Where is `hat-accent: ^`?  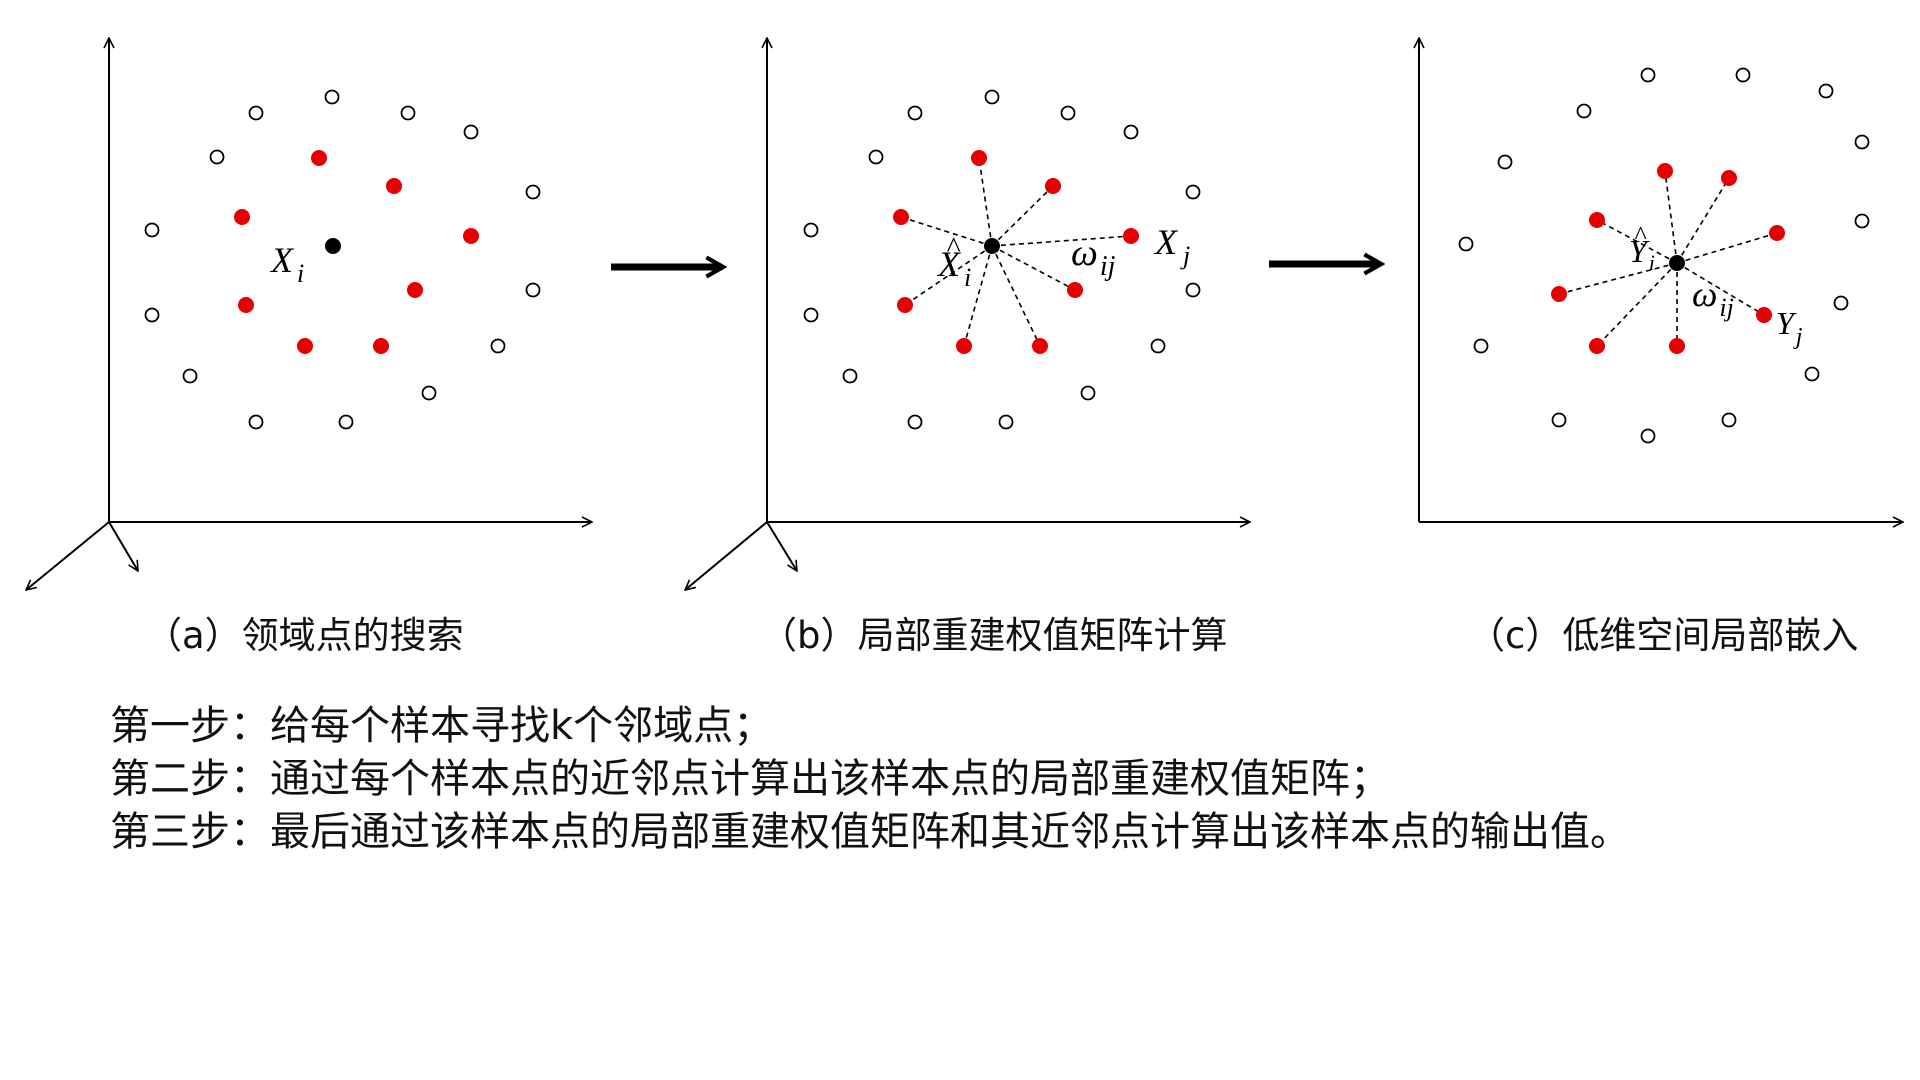 hat-accent: ^ is located at coordinates (953, 247).